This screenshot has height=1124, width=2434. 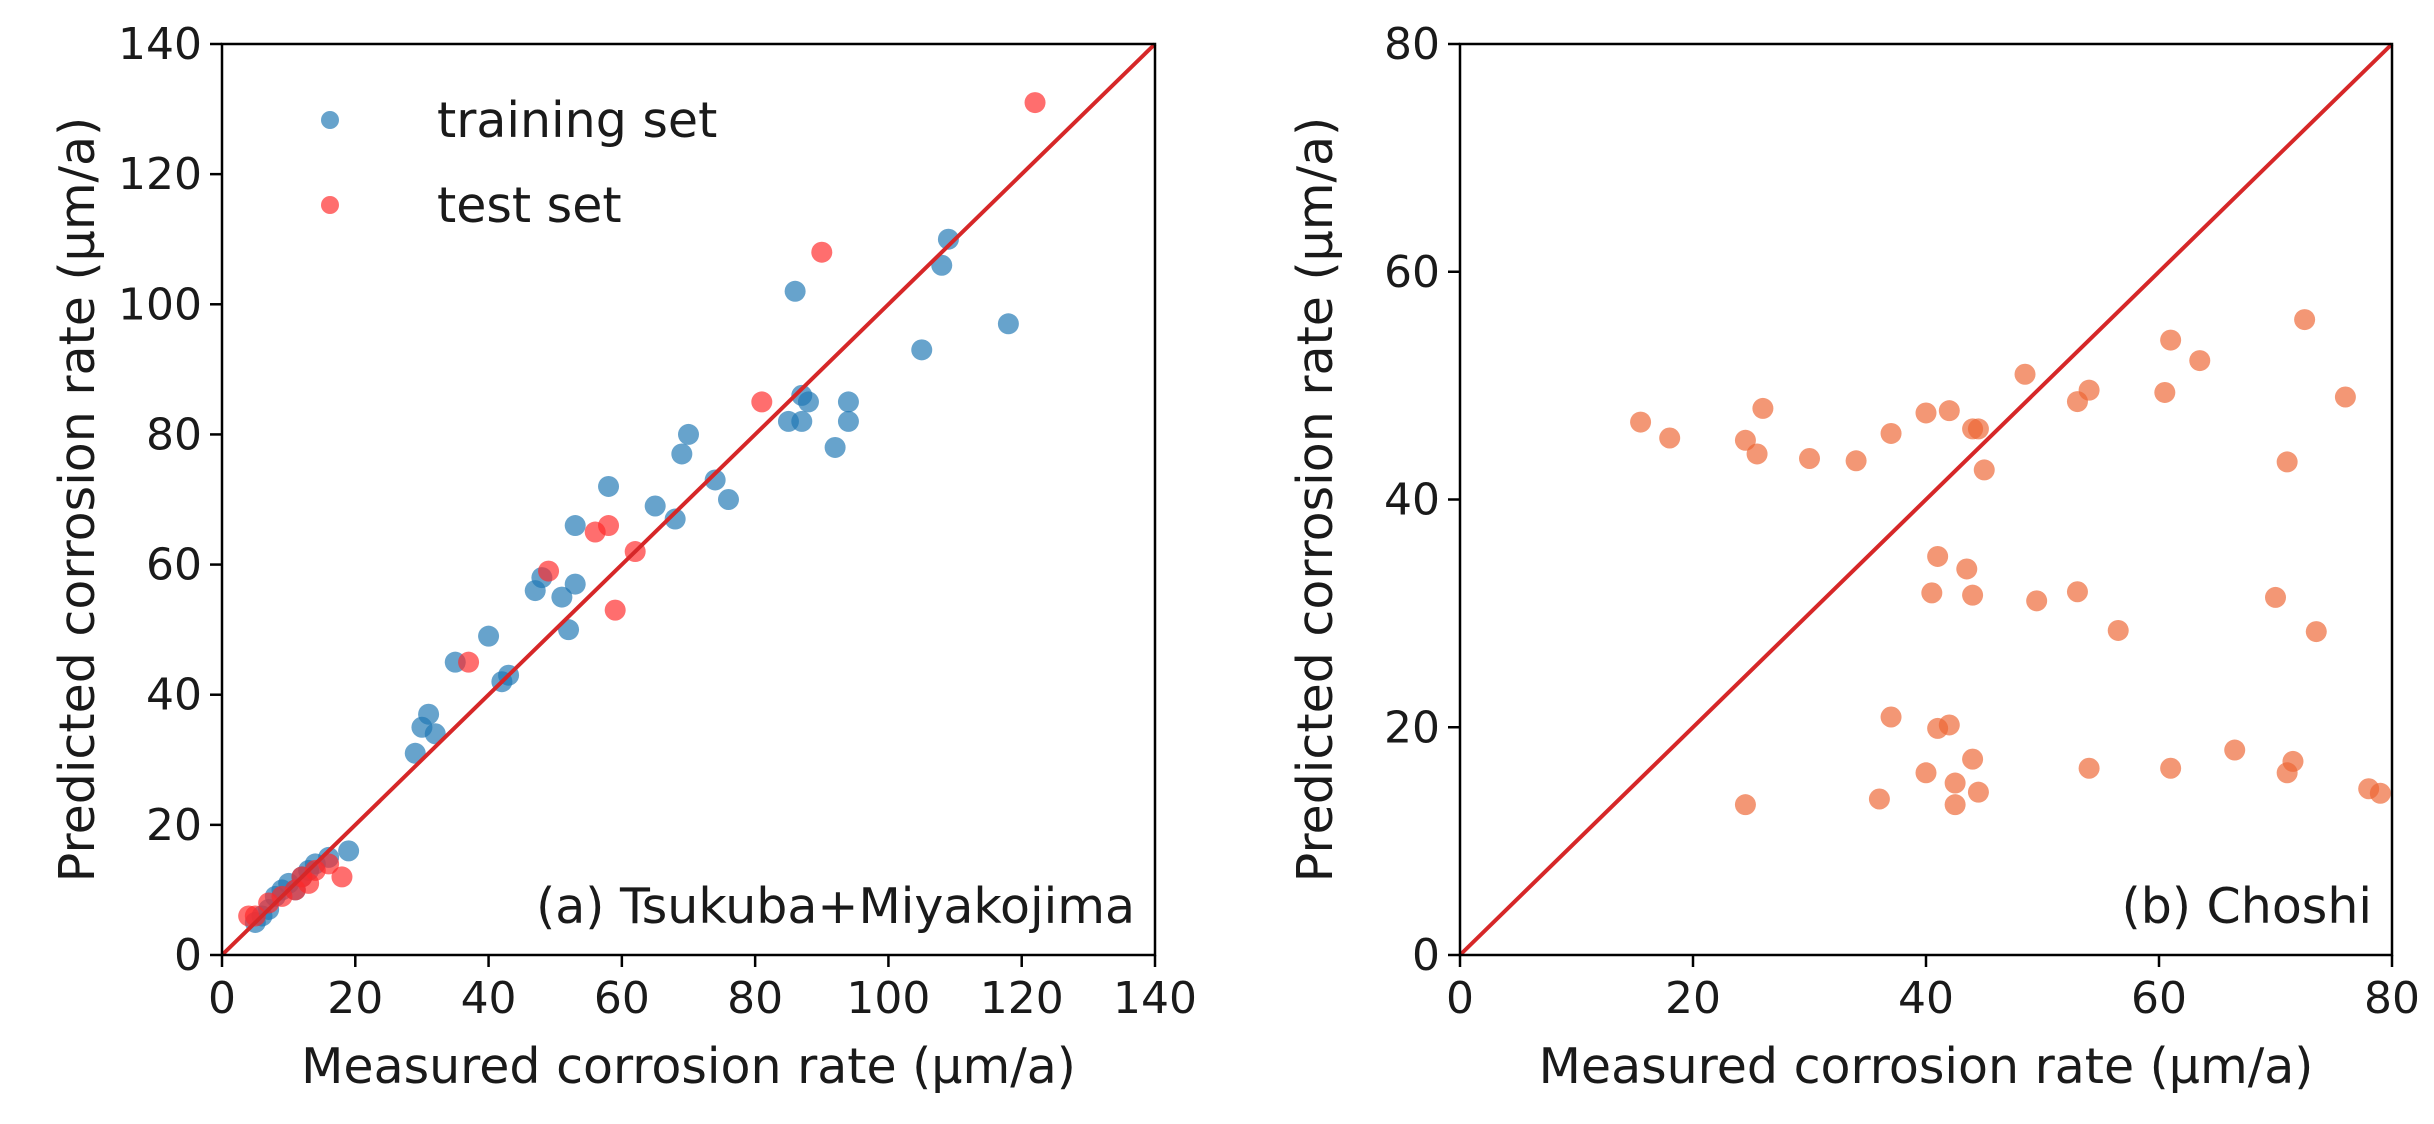 I want to click on panel-b-x-tick-label: 80, so click(x=2392, y=998).